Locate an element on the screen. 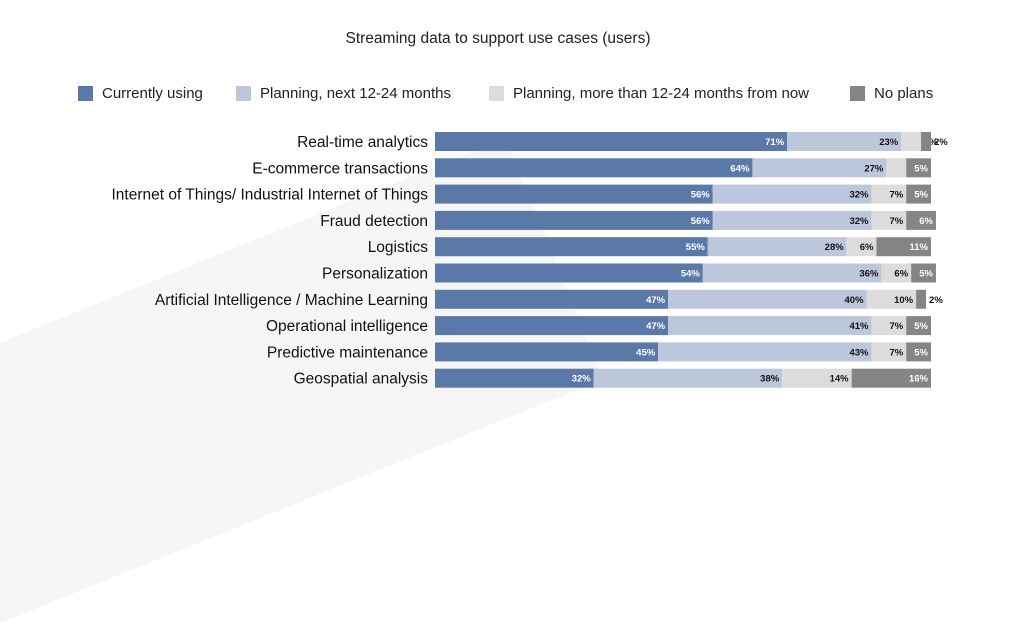 The image size is (1028, 642). value-label-no-plans-fraud-detection: 6% is located at coordinates (926, 221).